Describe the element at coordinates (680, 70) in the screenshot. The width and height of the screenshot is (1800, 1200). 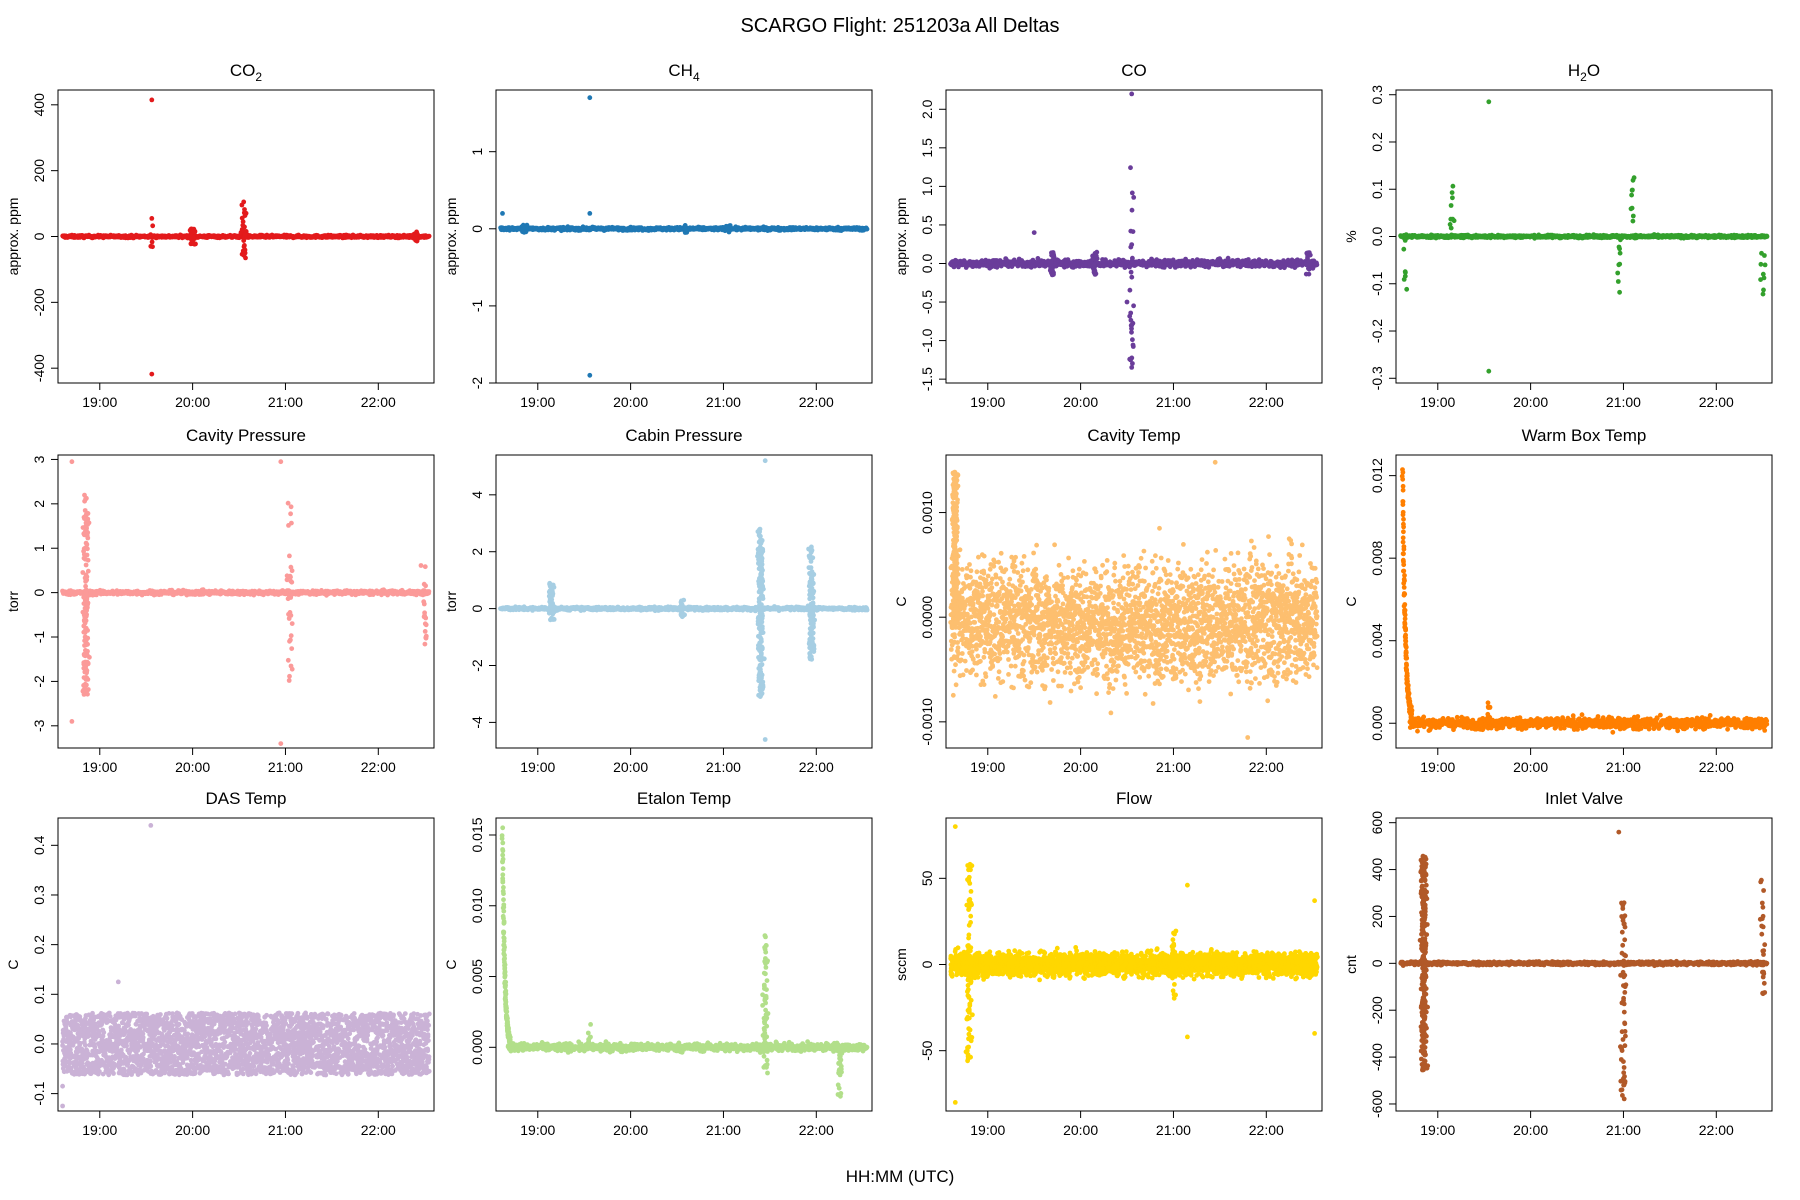
I see `panel-title-main: CH` at that location.